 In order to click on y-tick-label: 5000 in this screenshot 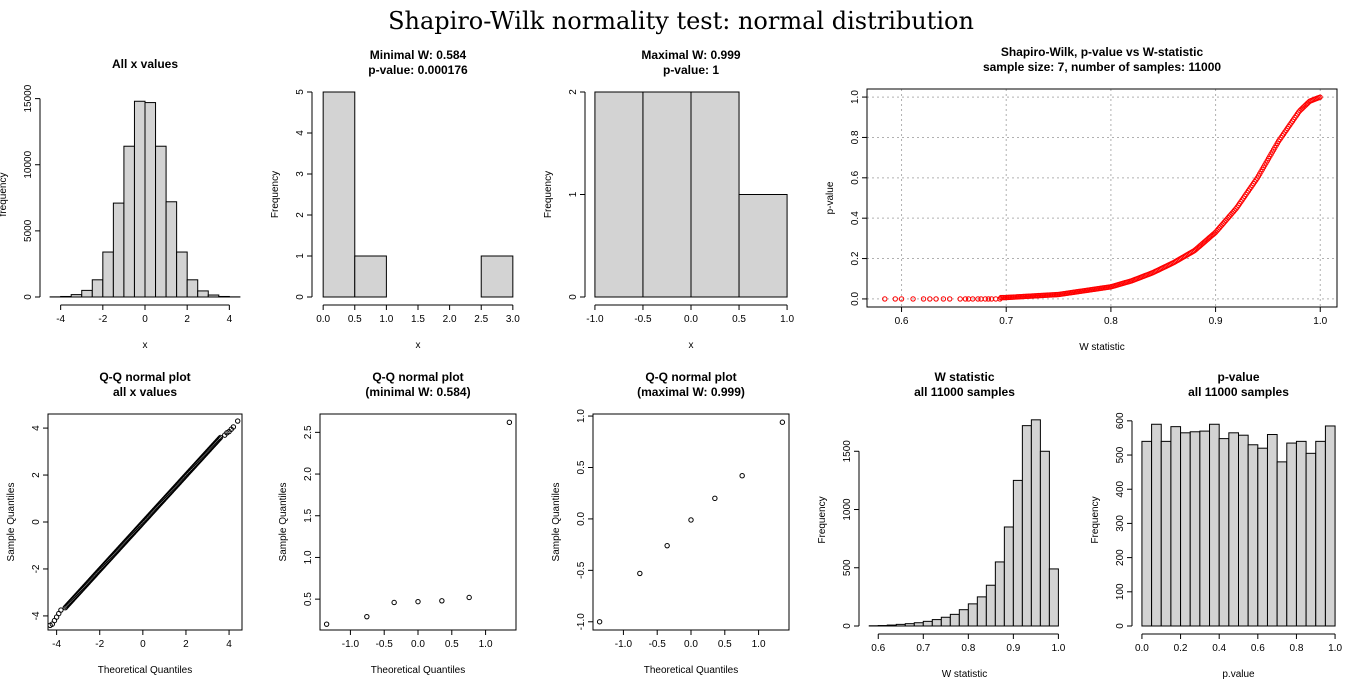, I will do `click(28, 230)`.